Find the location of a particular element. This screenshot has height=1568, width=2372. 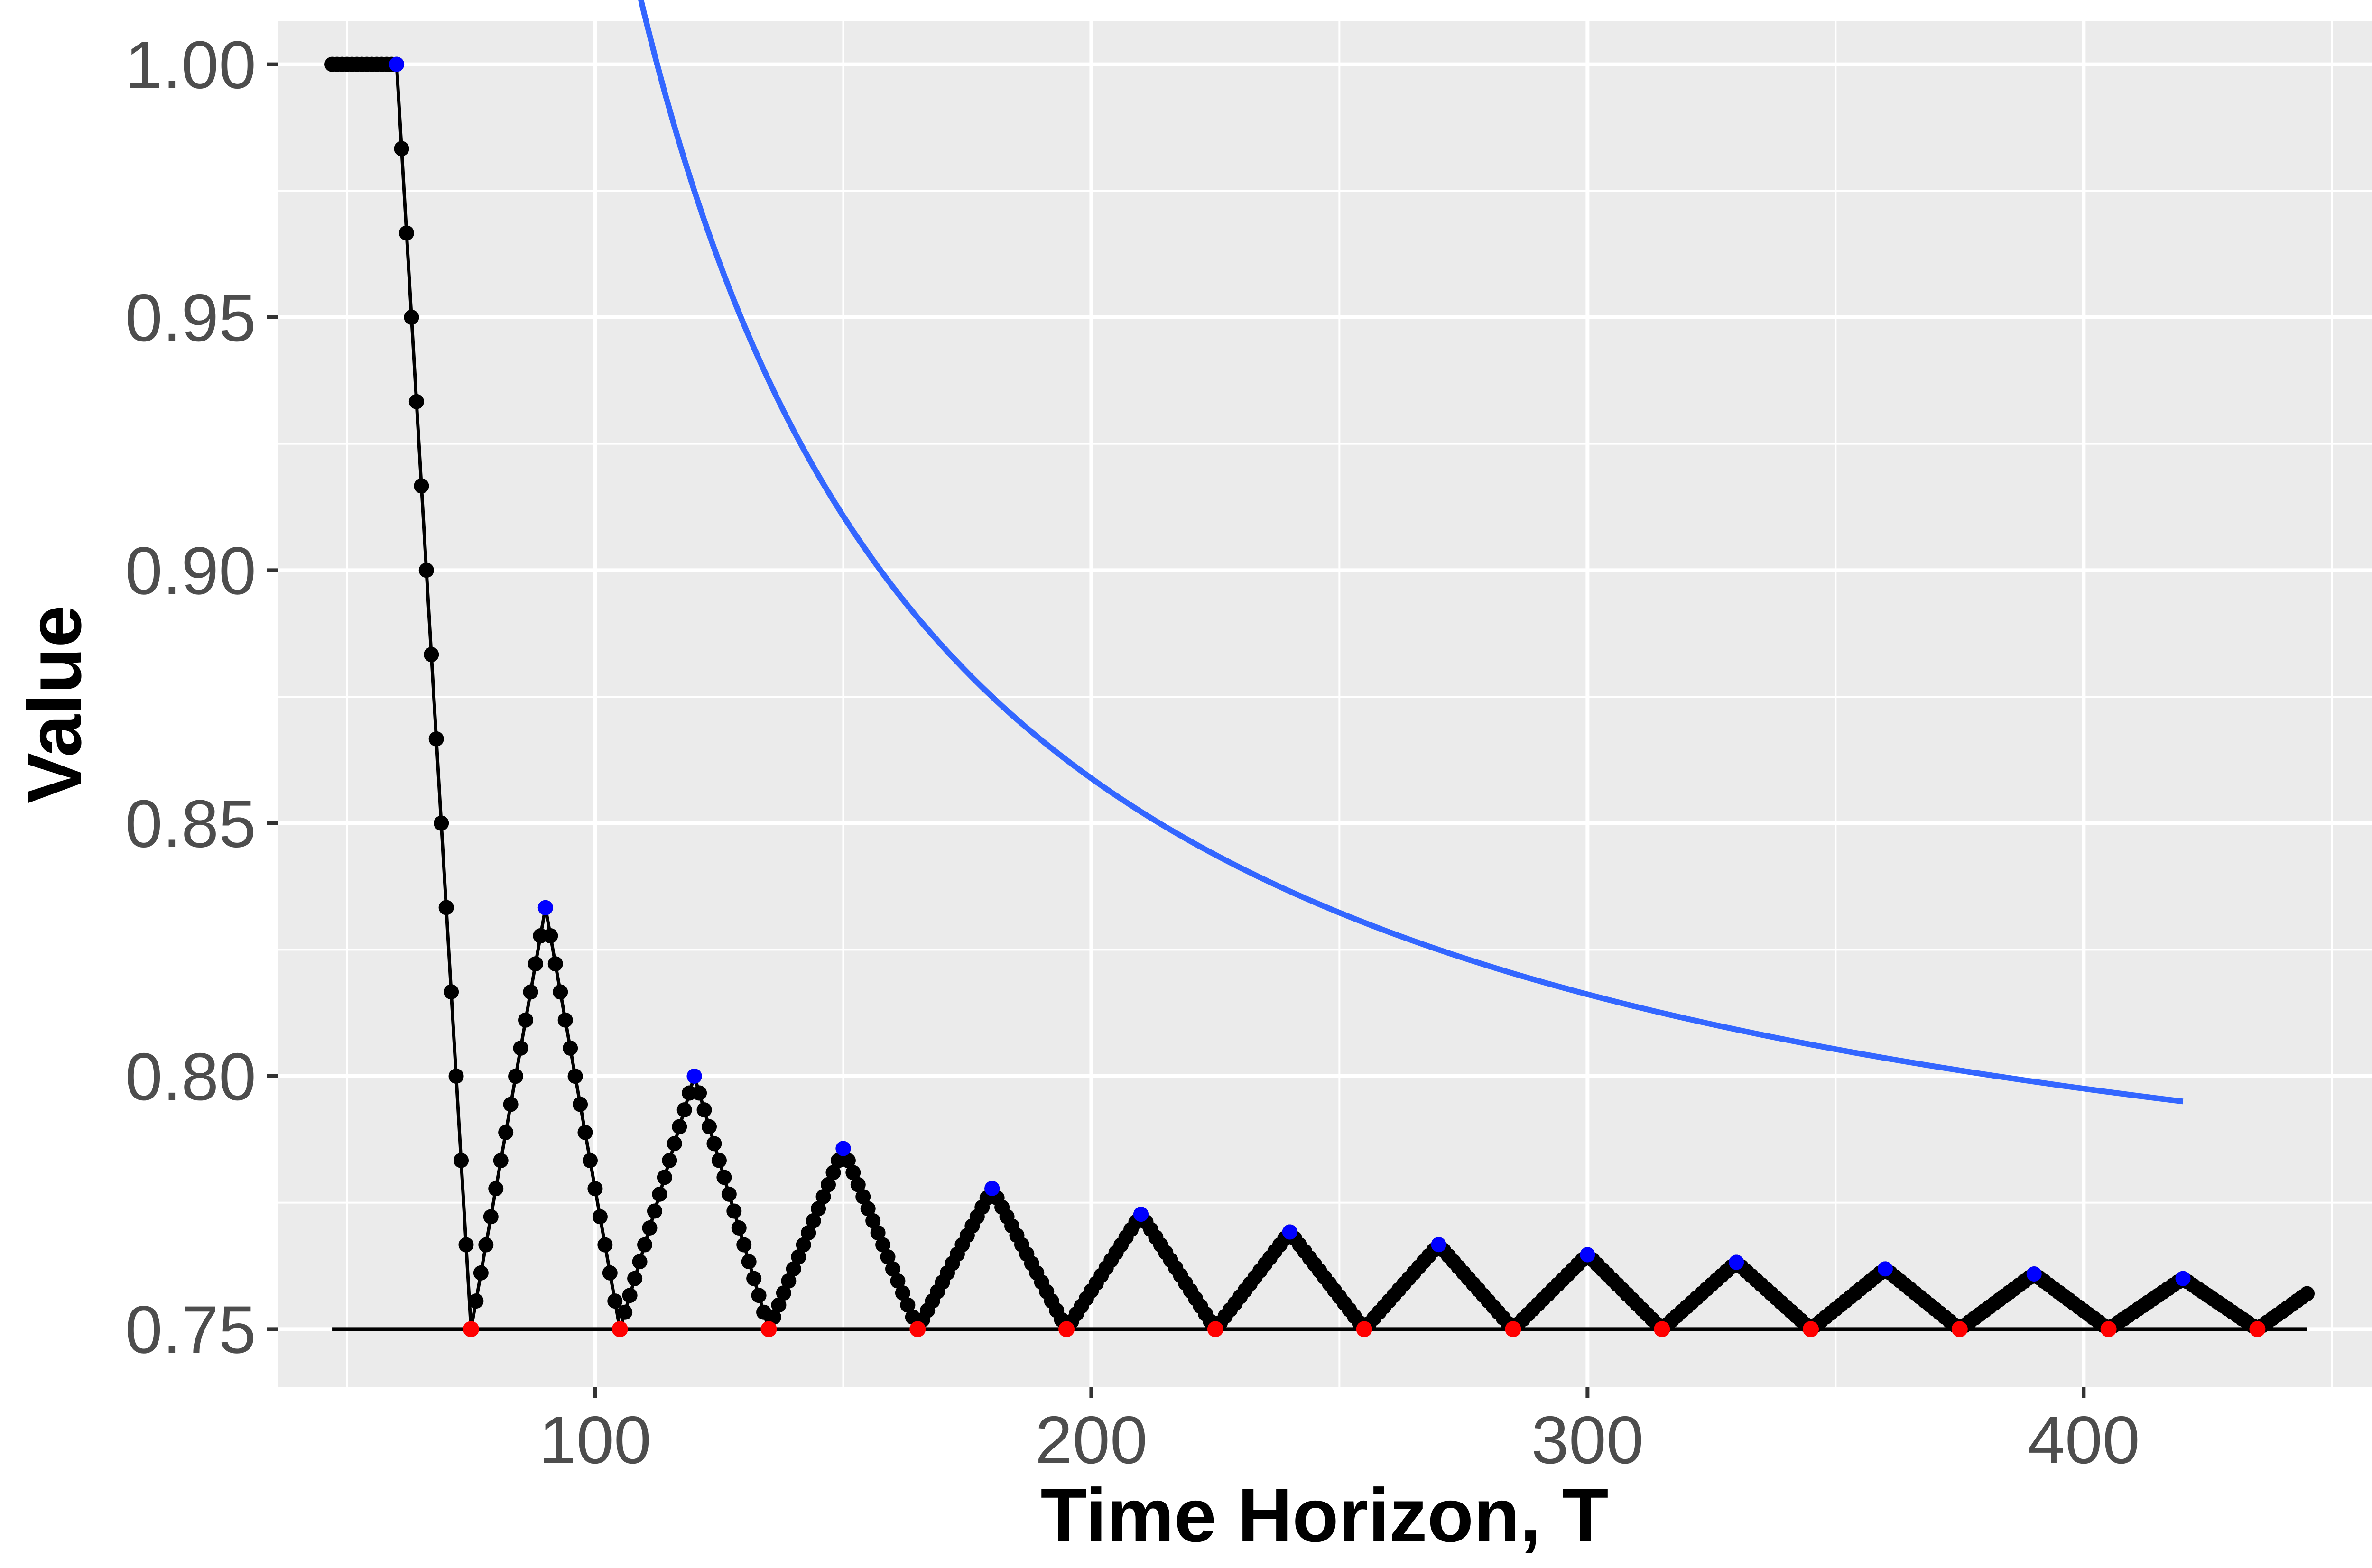

x-axis-title: Time Horizon, T is located at coordinates (1324, 1516).